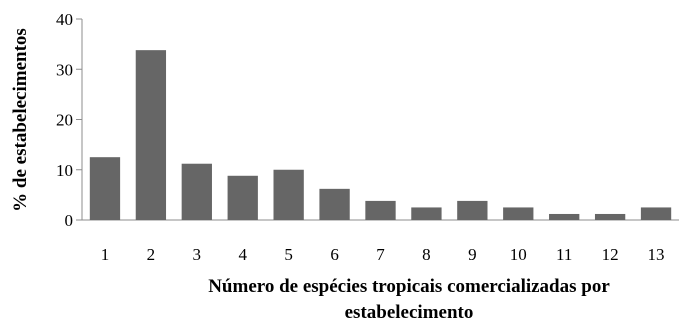 This screenshot has height=323, width=679. I want to click on y-axis-ticks: 0 10 20 30 40, so click(69, 120).